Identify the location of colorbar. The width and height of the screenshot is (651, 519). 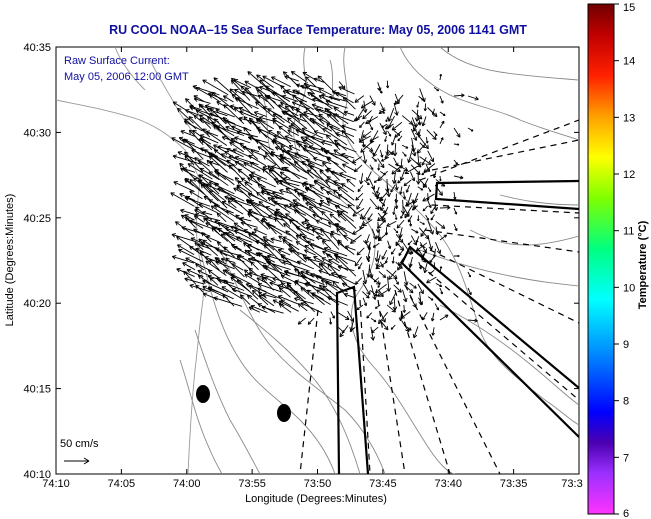
(601, 259).